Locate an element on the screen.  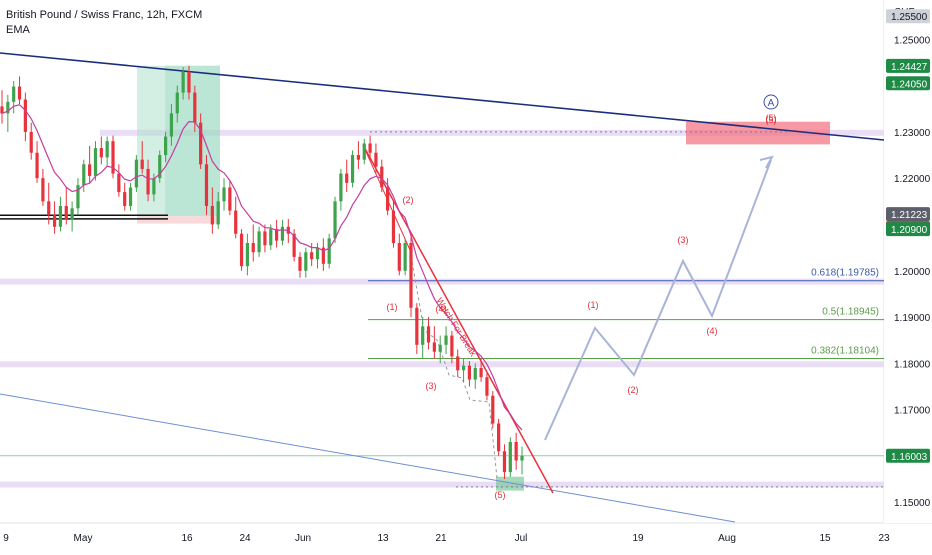
indicator-label: EMA is located at coordinates (18, 30).